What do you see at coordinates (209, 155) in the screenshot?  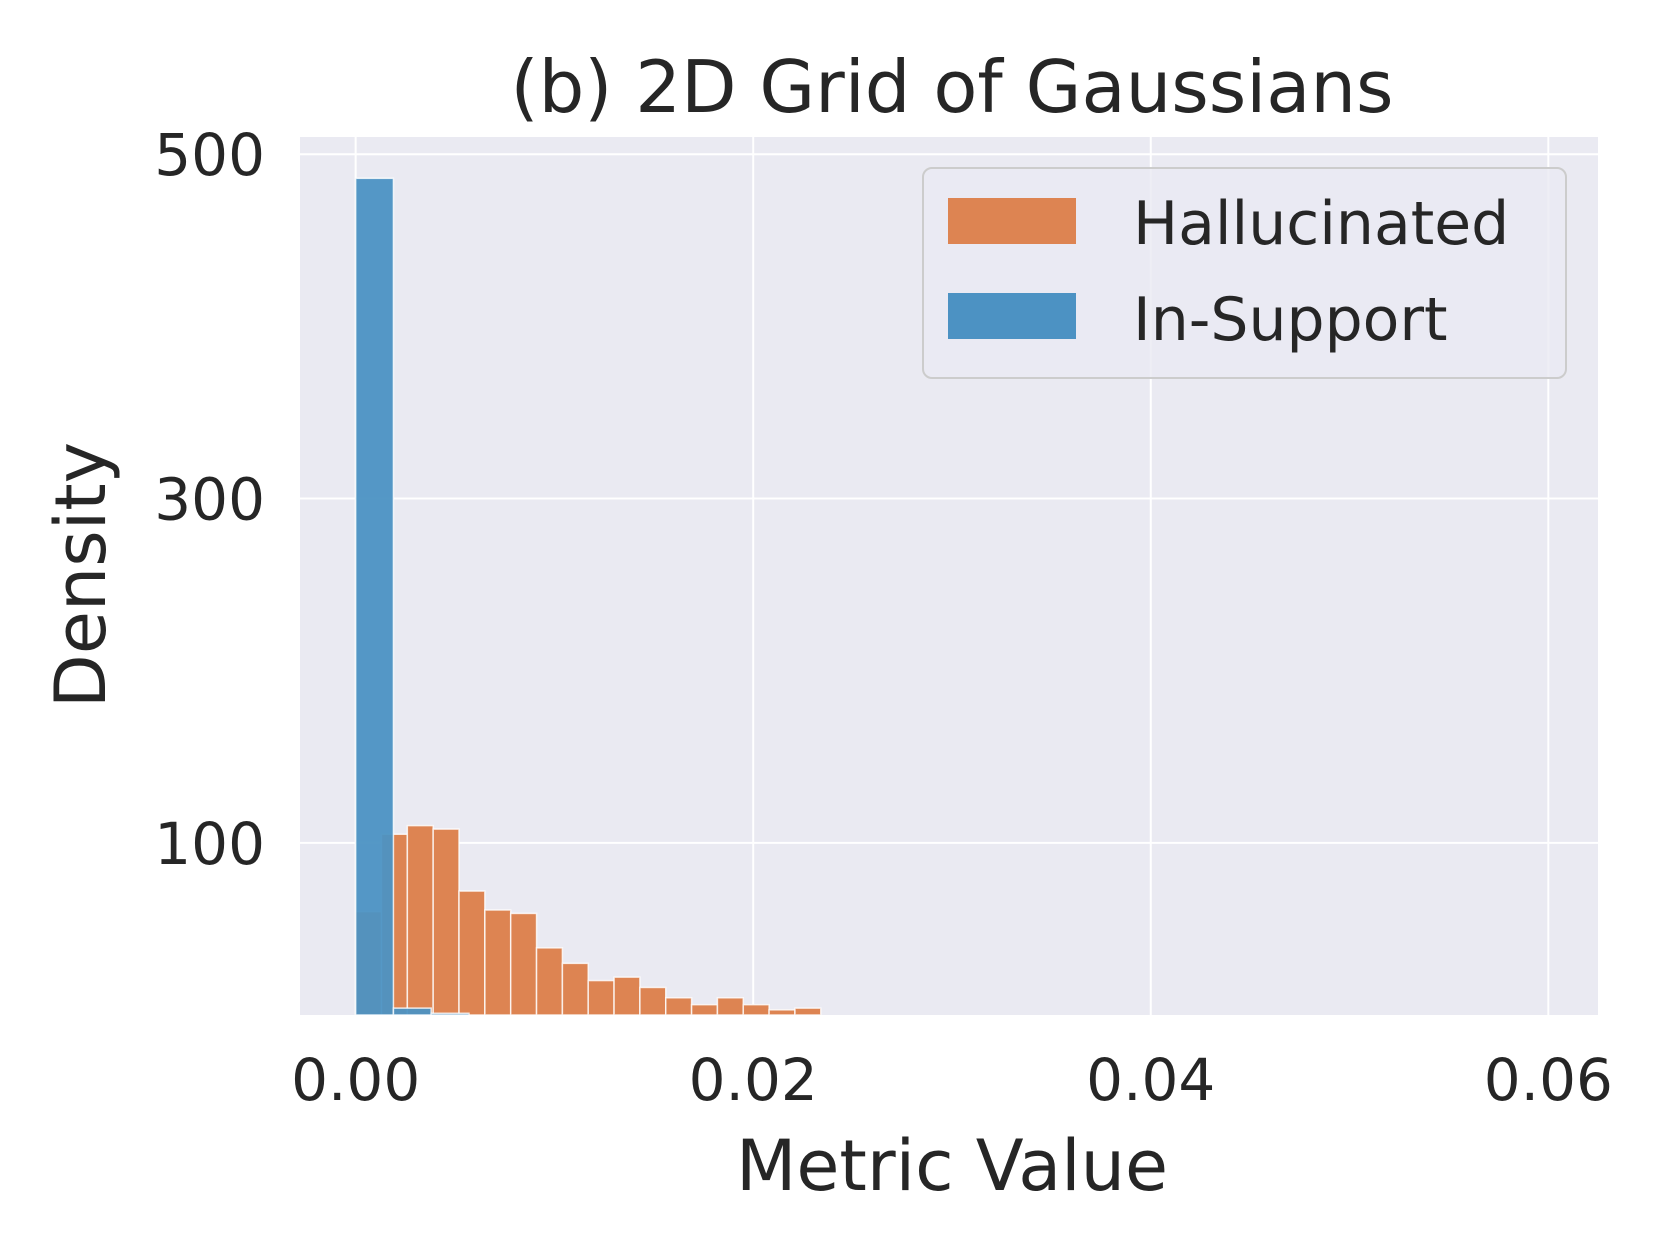 I see `y-tick-label-2: 500` at bounding box center [209, 155].